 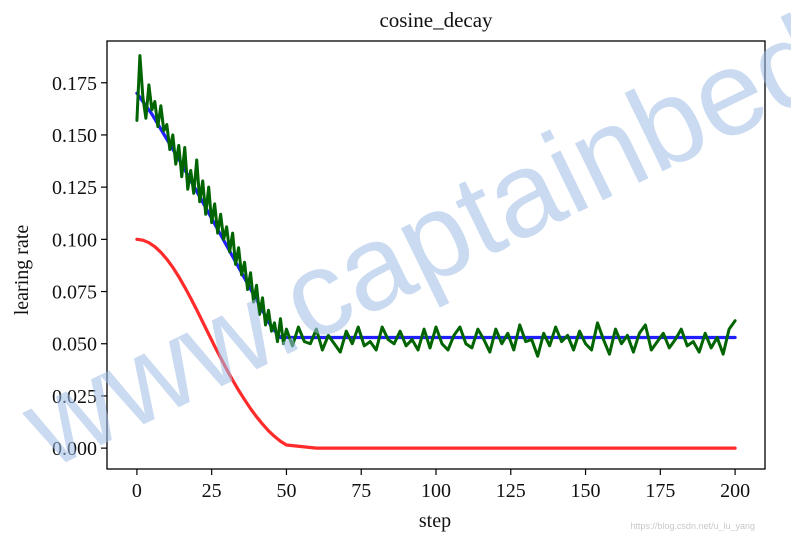 I want to click on y-tick-label: 0.050, so click(x=74, y=345).